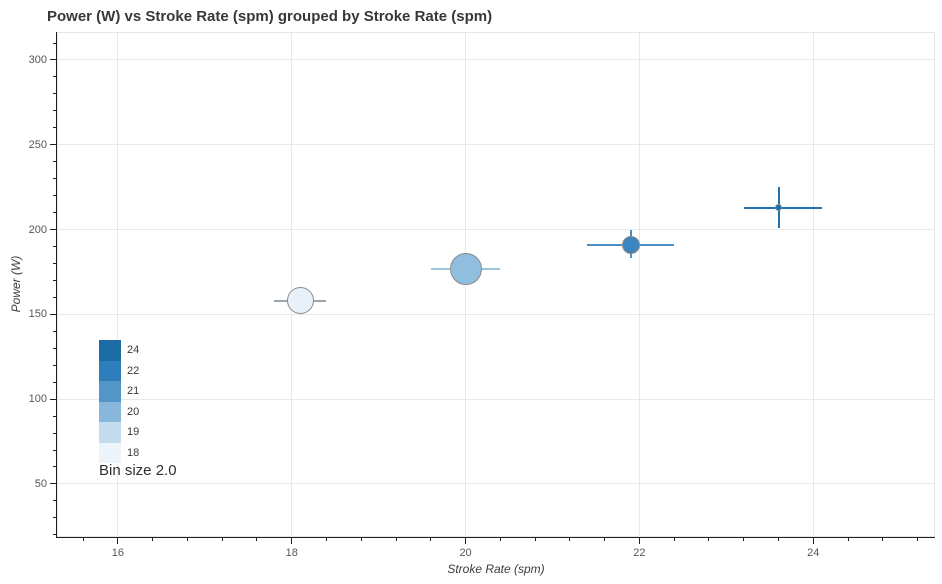  What do you see at coordinates (133, 411) in the screenshot?
I see `legend-label-20: 20` at bounding box center [133, 411].